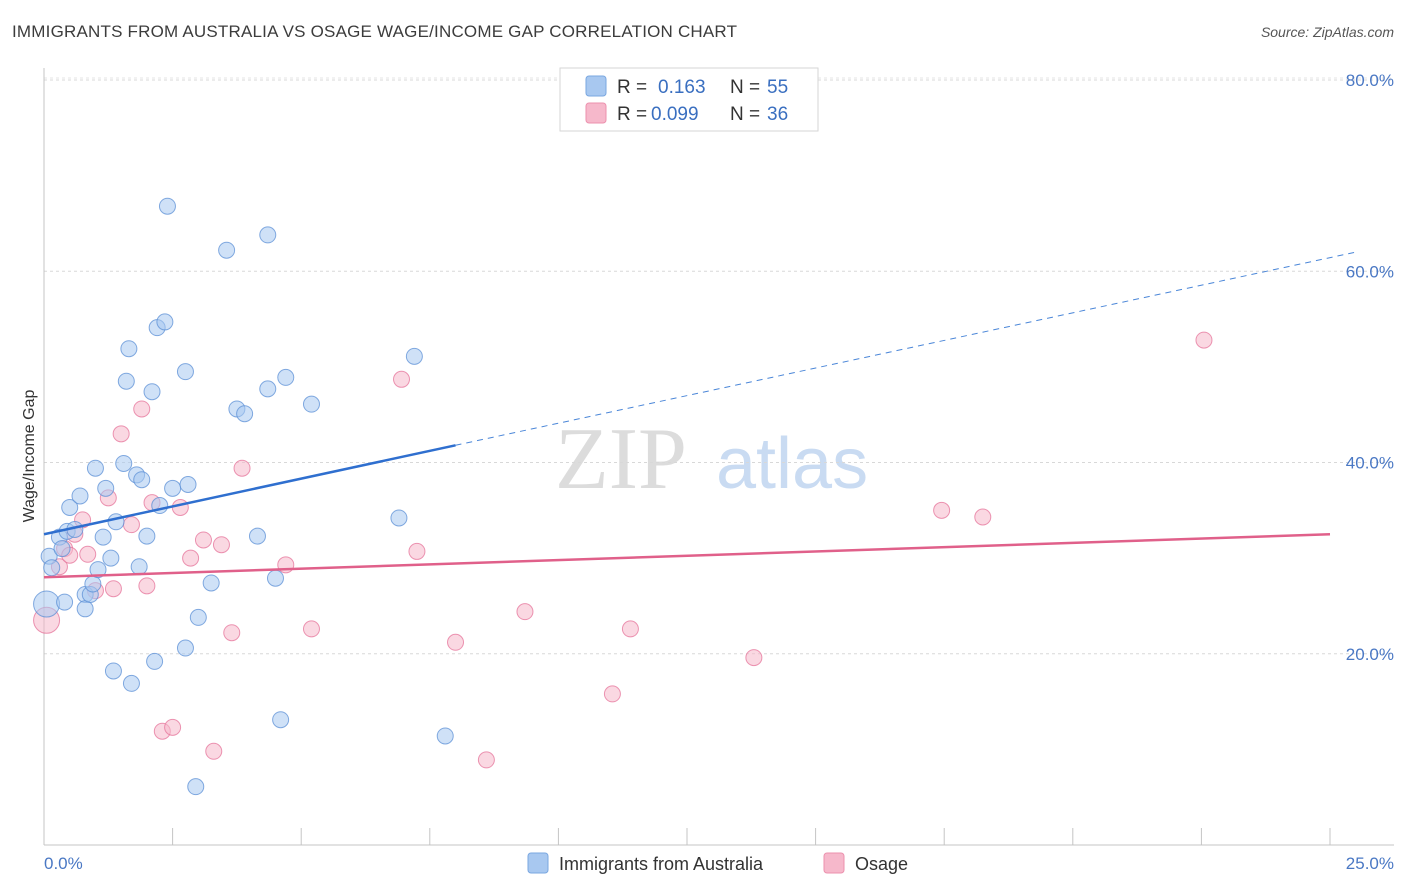  Describe the element at coordinates (632, 114) in the screenshot. I see `legend-r-label-2: R =` at that location.